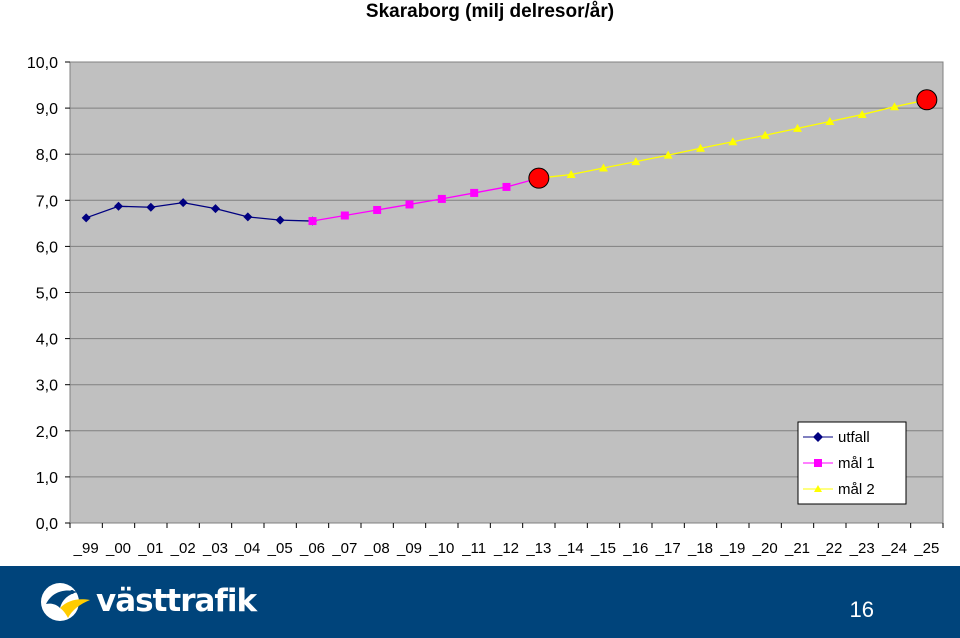 The image size is (960, 638). Describe the element at coordinates (409, 548) in the screenshot. I see `x-tick-label: _09` at that location.